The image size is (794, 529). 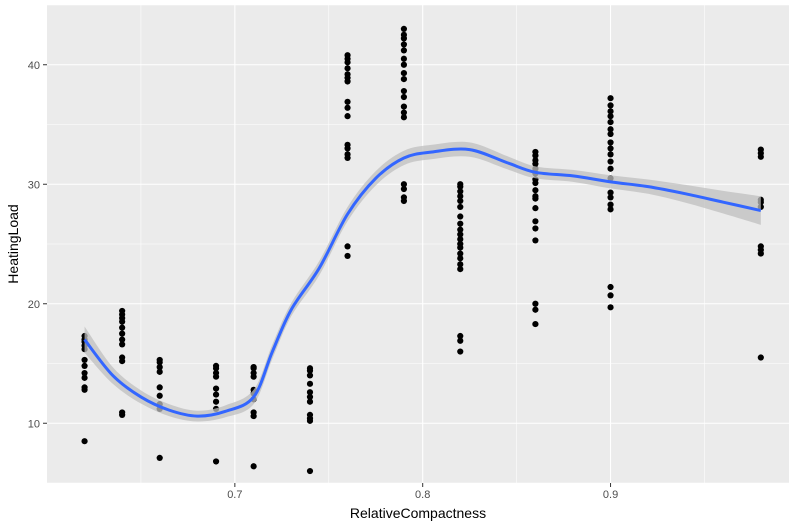 I want to click on y-axis-title: HeatingLoad, so click(x=13, y=243).